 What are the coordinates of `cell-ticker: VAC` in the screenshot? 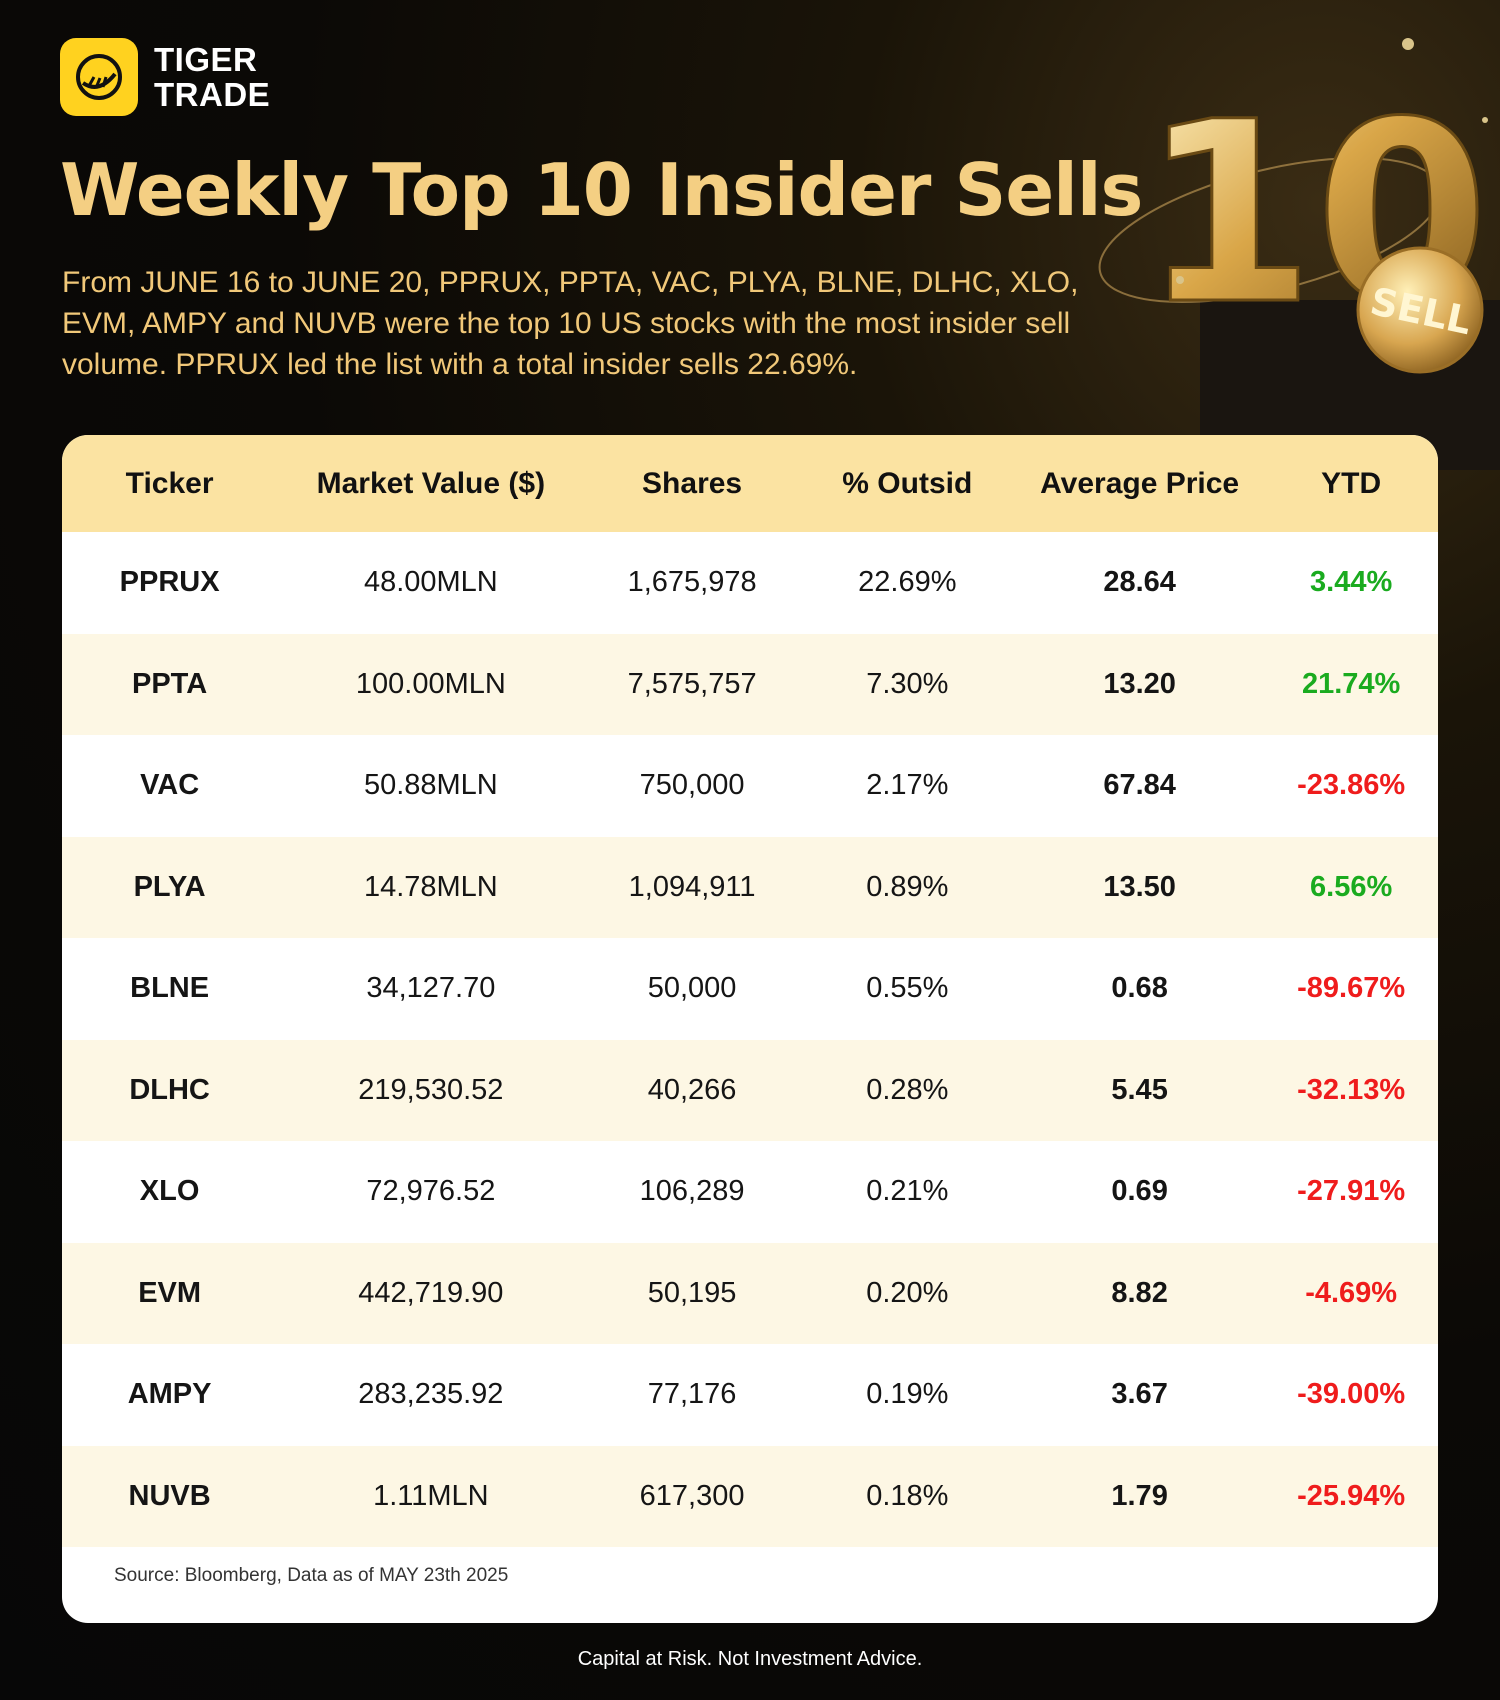 It's located at (170, 785).